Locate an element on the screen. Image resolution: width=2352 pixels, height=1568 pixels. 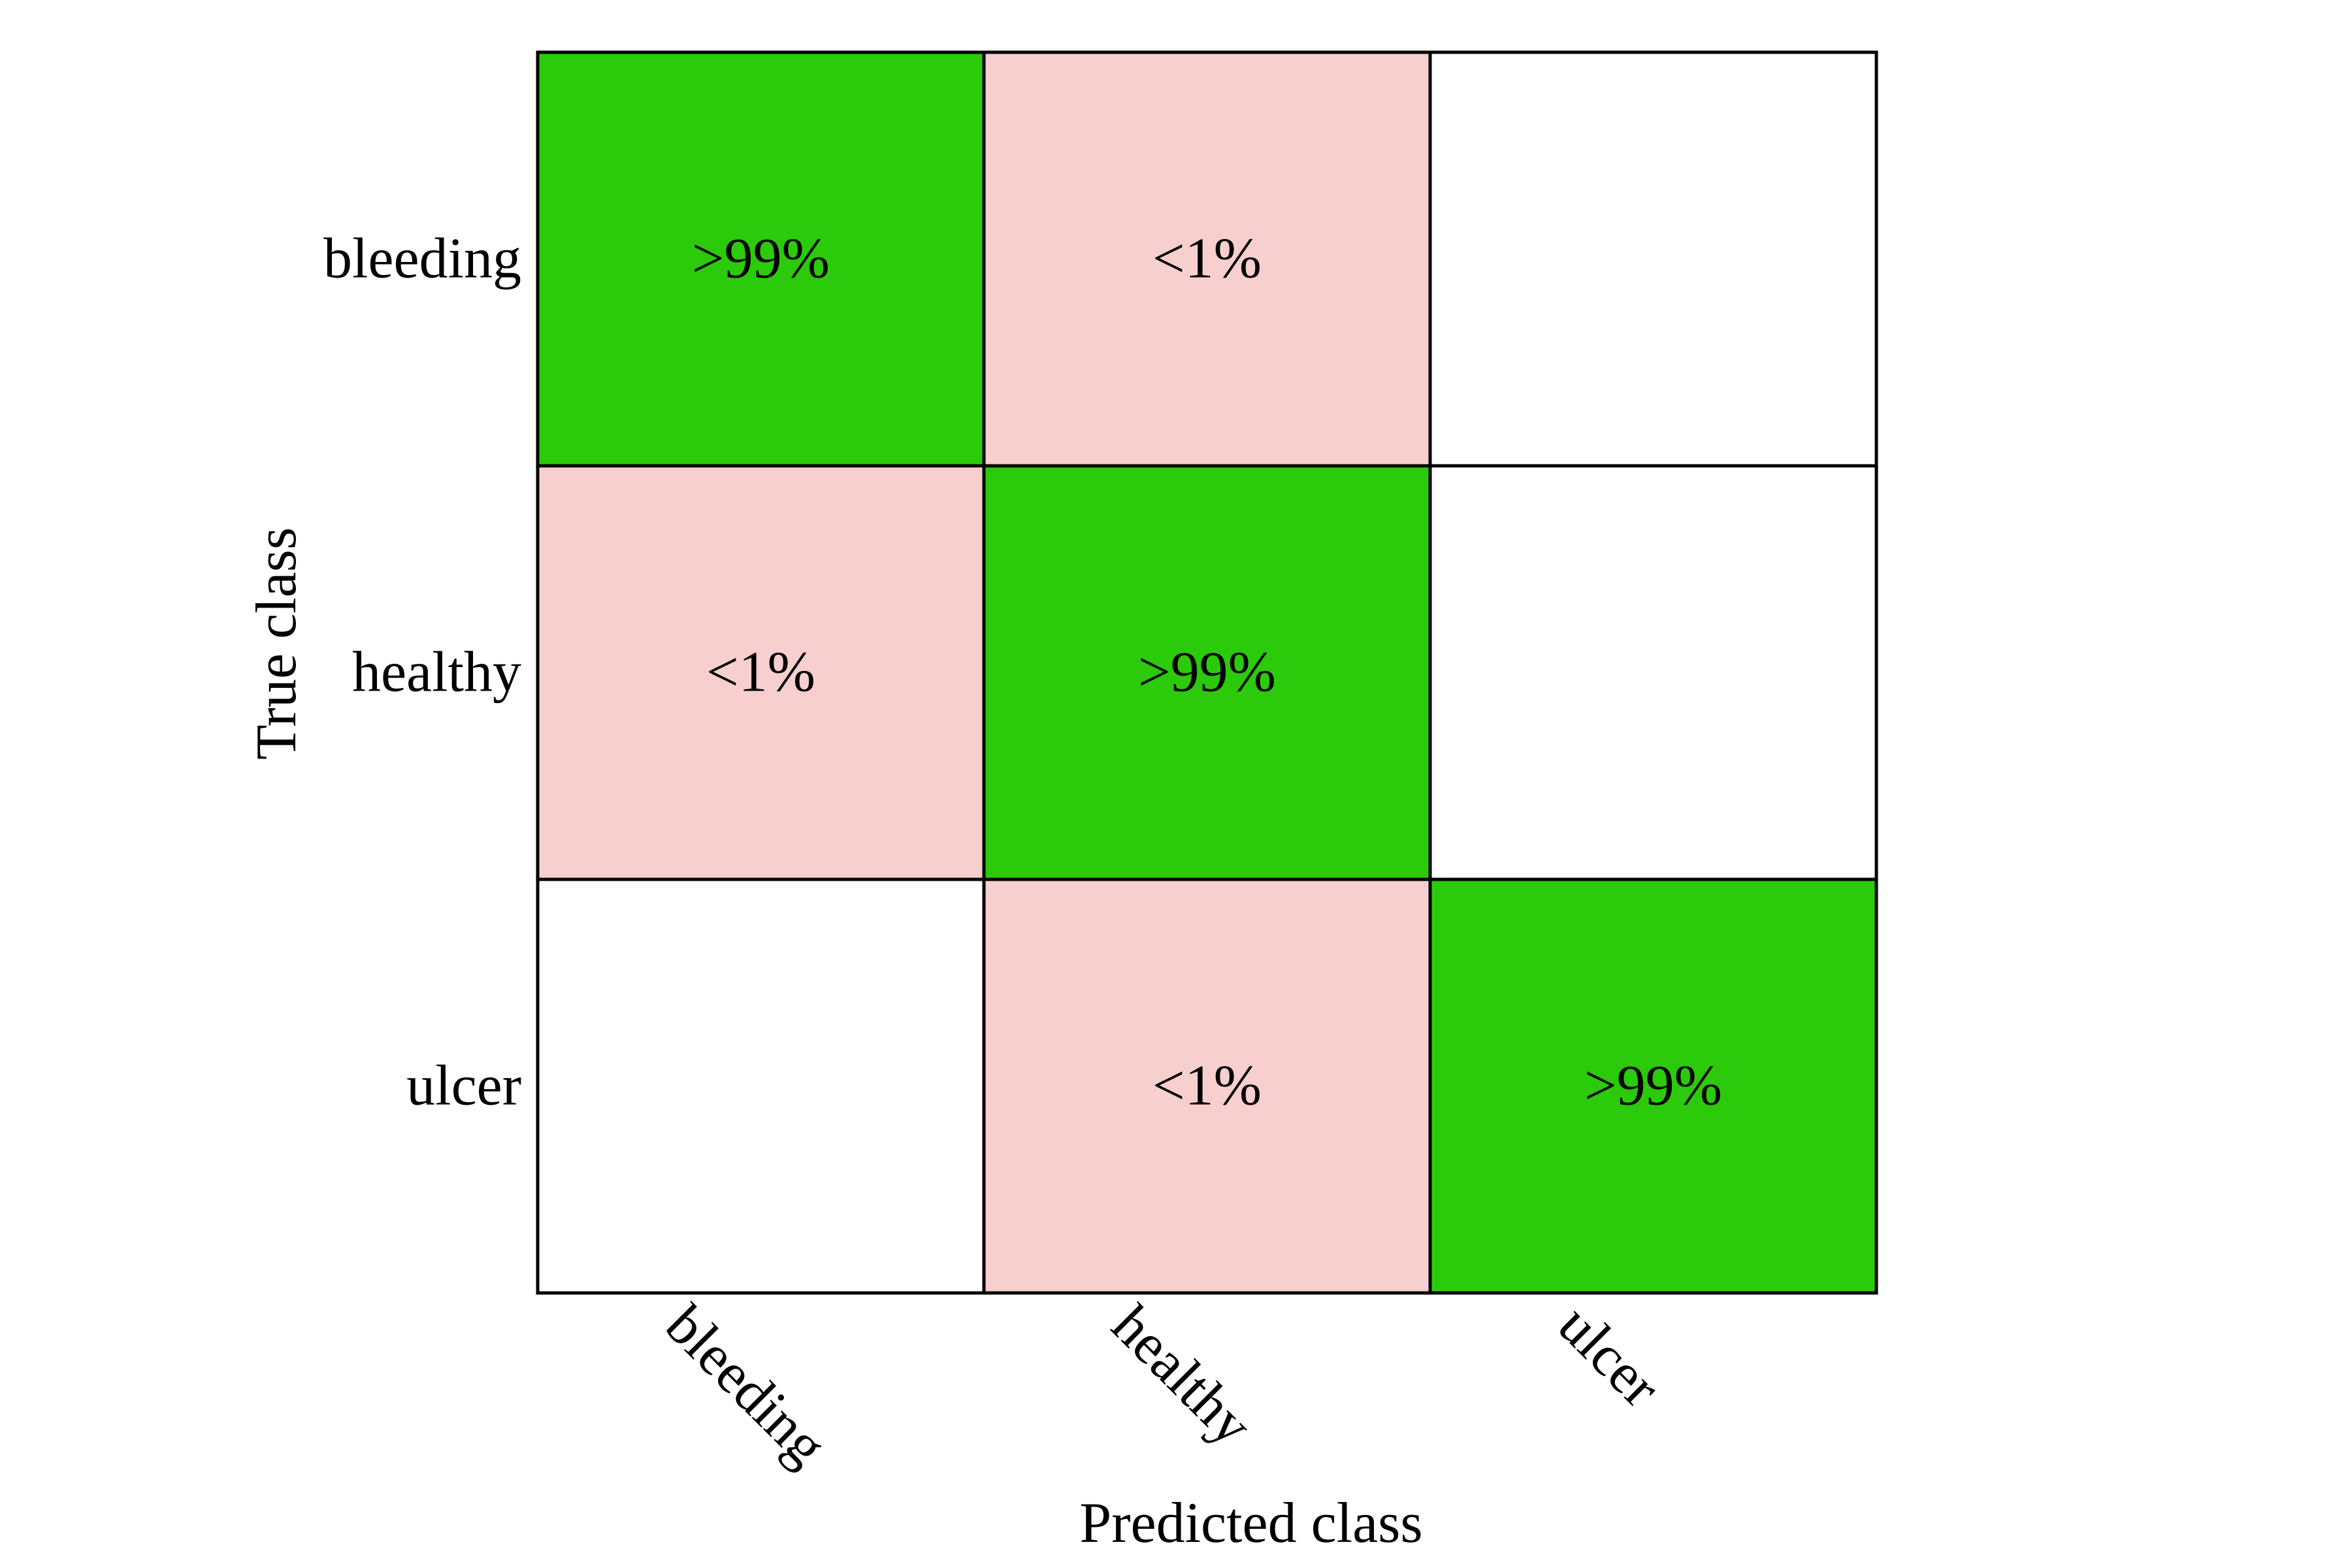
y-tick-bleeding: bleeding is located at coordinates (422, 259).